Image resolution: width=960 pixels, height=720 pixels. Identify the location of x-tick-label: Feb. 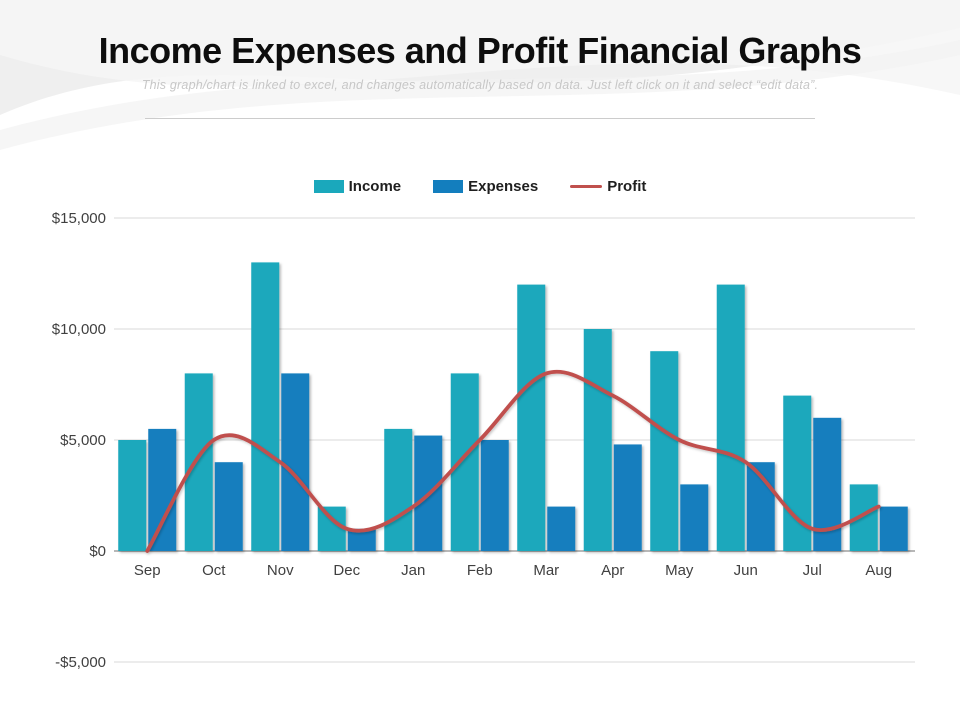
(480, 570).